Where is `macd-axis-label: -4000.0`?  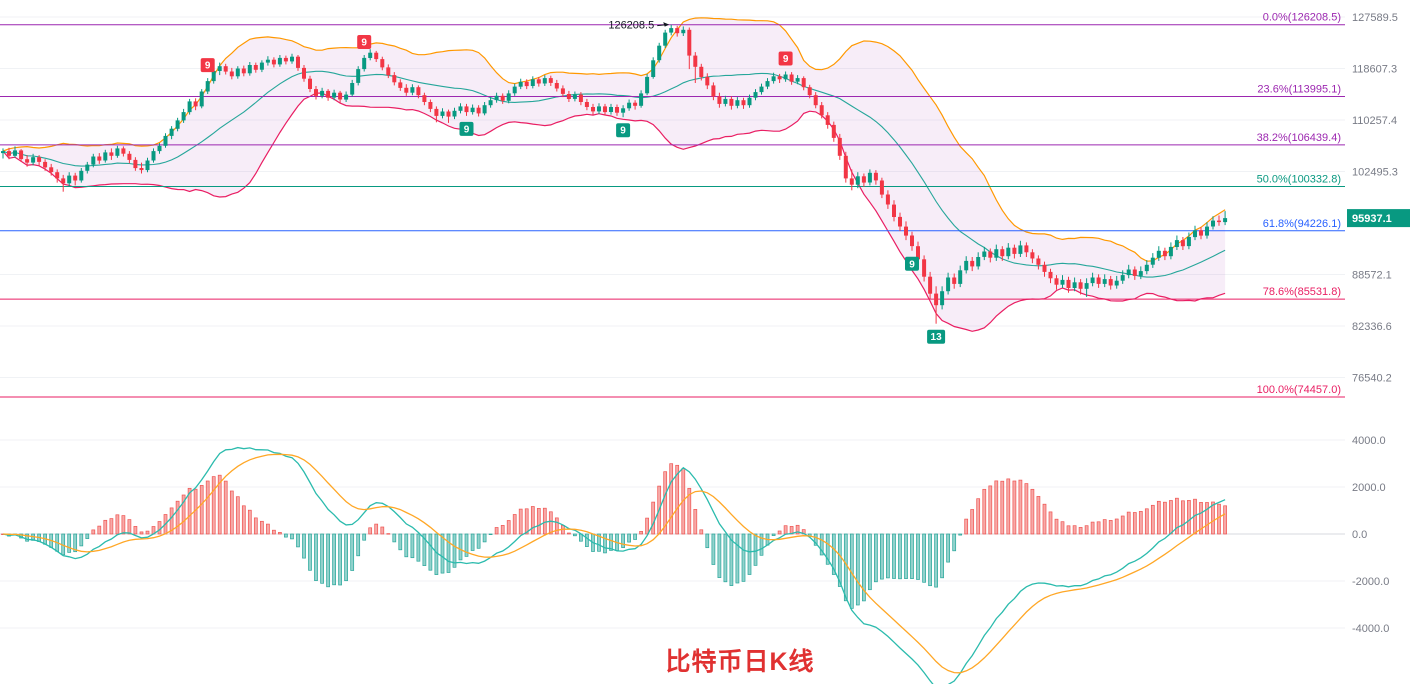
macd-axis-label: -4000.0 is located at coordinates (1370, 629).